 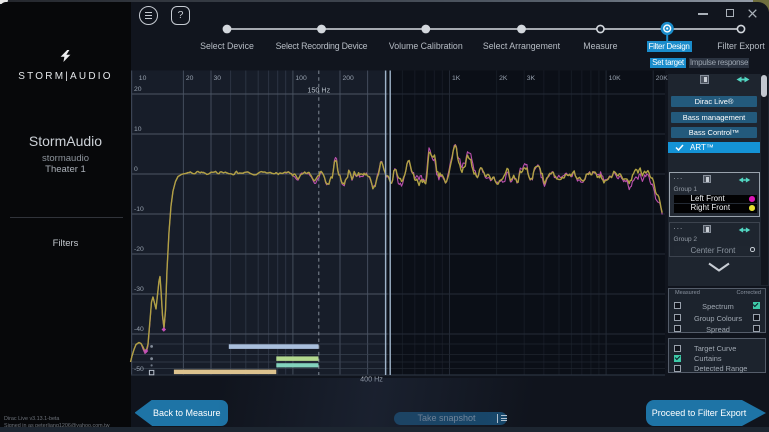 I want to click on svg-text: -10, so click(x=139, y=209).